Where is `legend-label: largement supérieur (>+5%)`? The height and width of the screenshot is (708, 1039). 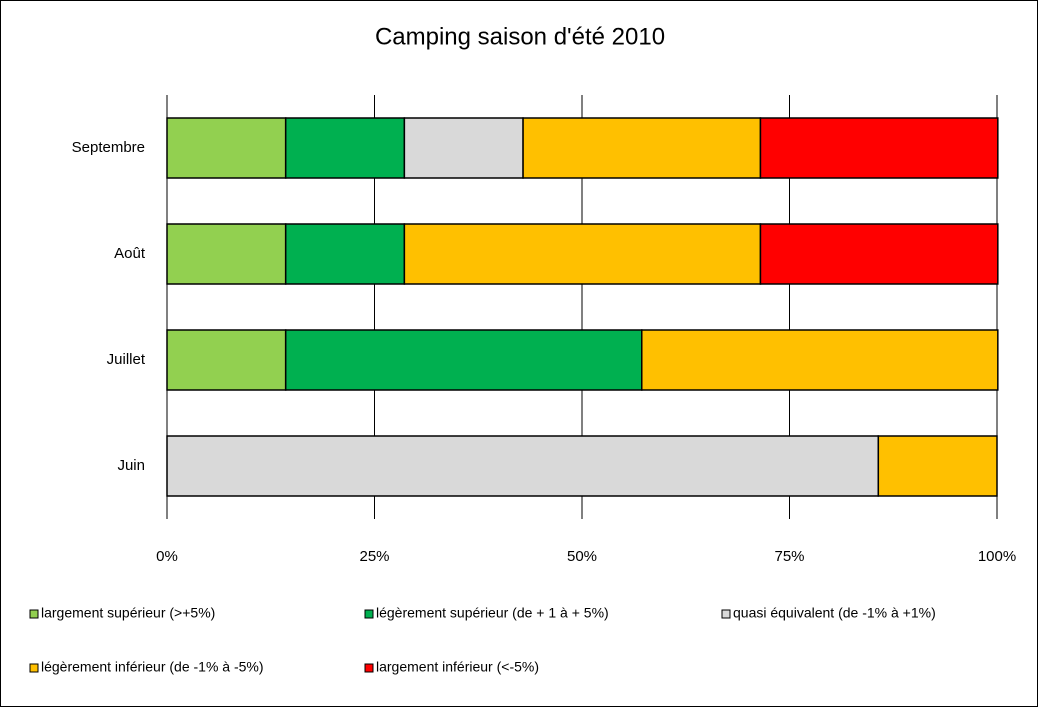
legend-label: largement supérieur (>+5%) is located at coordinates (128, 613).